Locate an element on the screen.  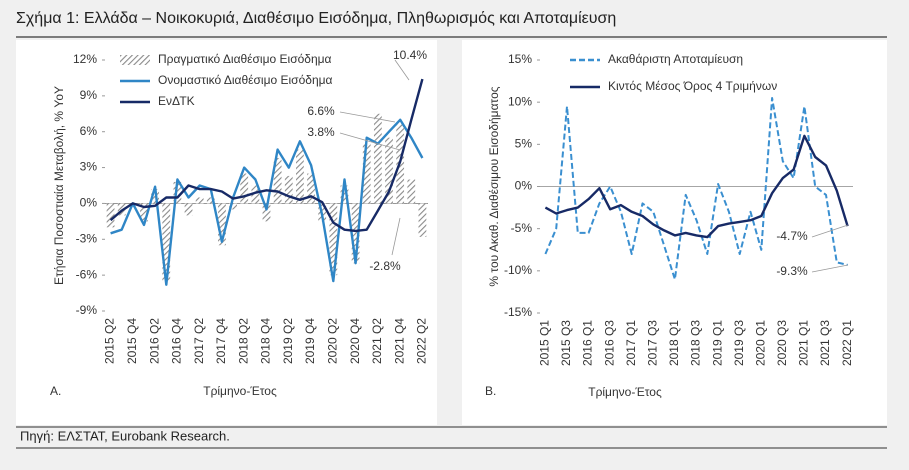
annotation: -2.8% is located at coordinates (385, 266).